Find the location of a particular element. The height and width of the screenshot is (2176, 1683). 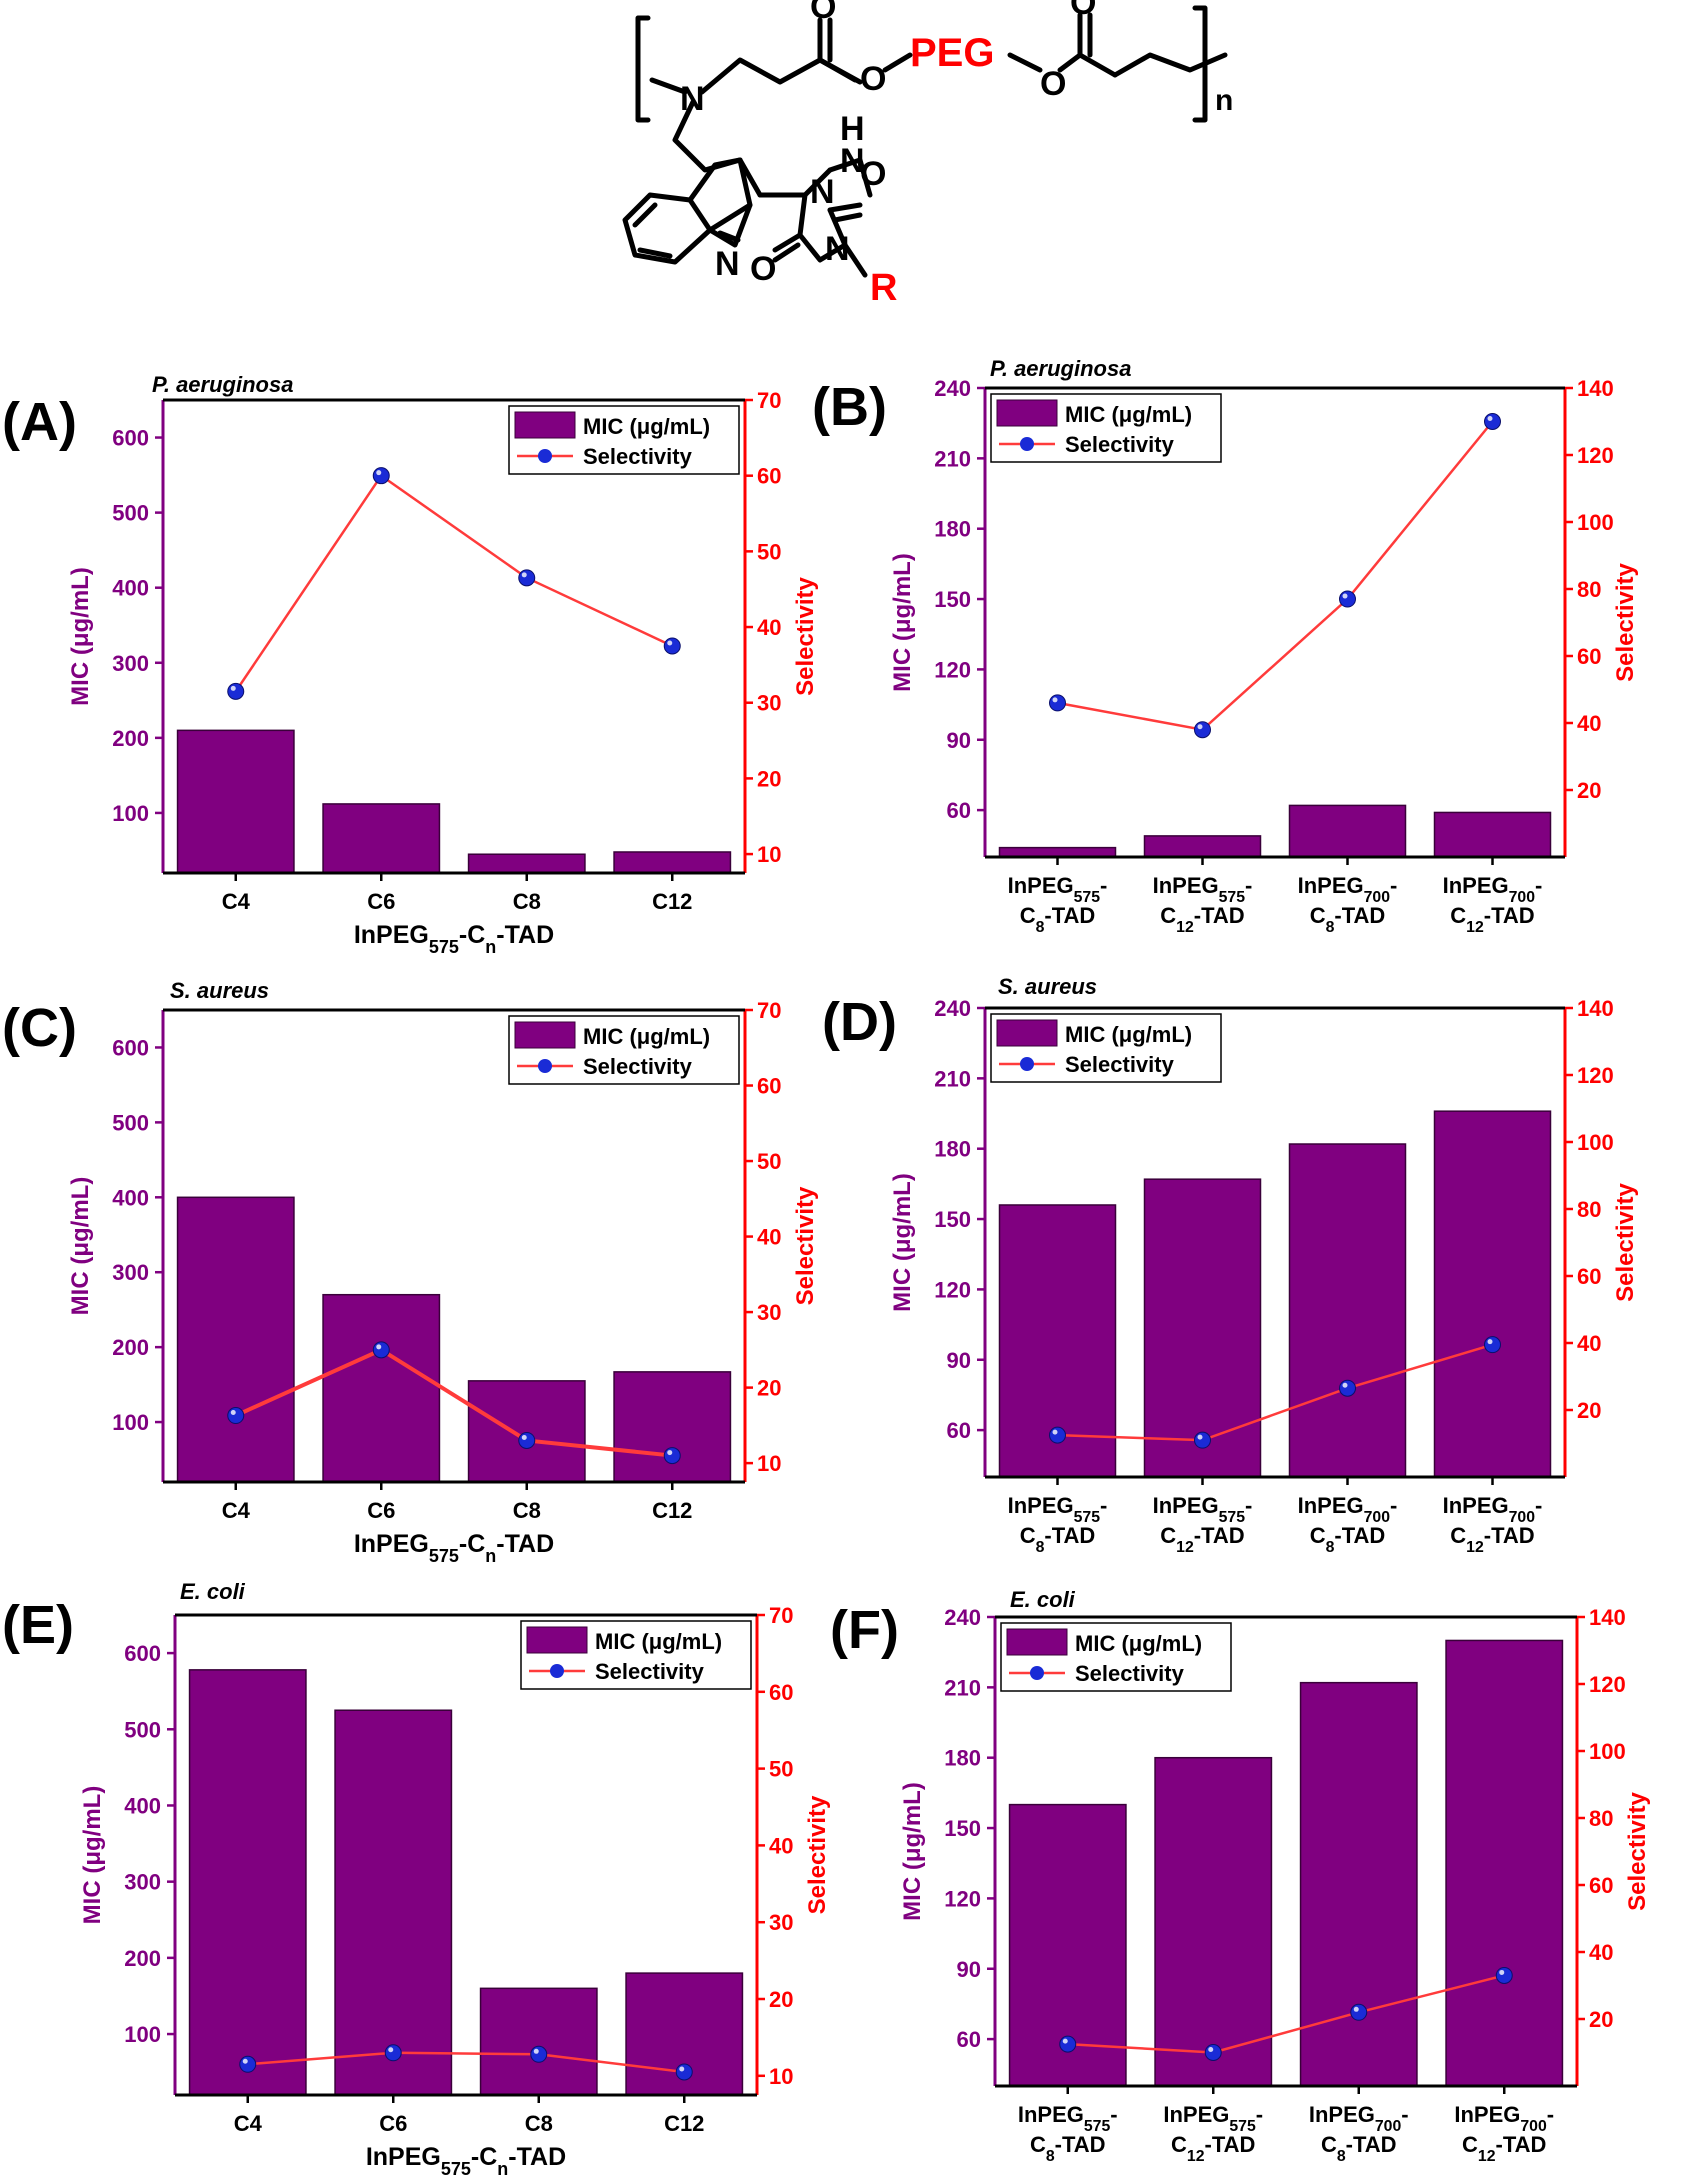

atom-o-carbonyl-1: O is located at coordinates (823, 13).